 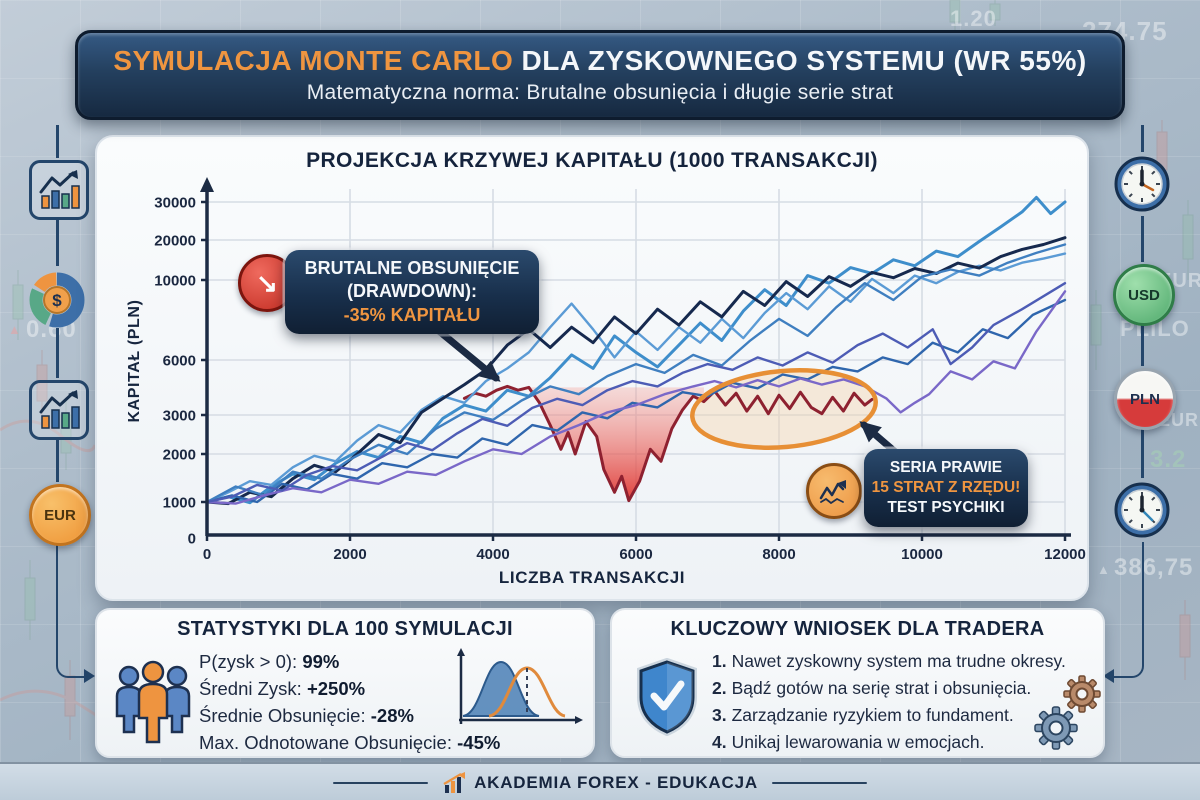 What do you see at coordinates (834, 491) in the screenshot?
I see `losing-streak-icon` at bounding box center [834, 491].